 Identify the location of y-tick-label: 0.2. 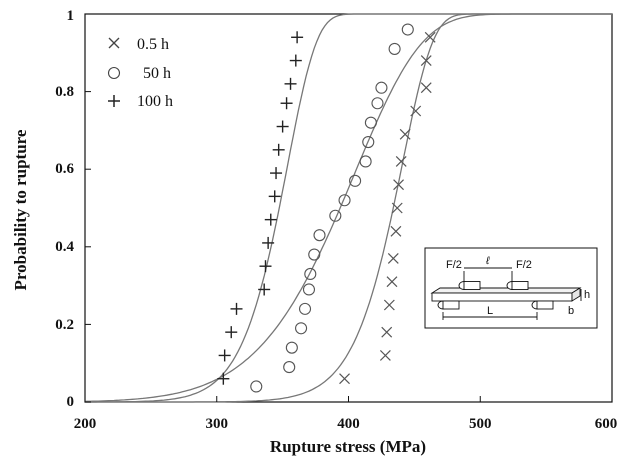
(64, 325).